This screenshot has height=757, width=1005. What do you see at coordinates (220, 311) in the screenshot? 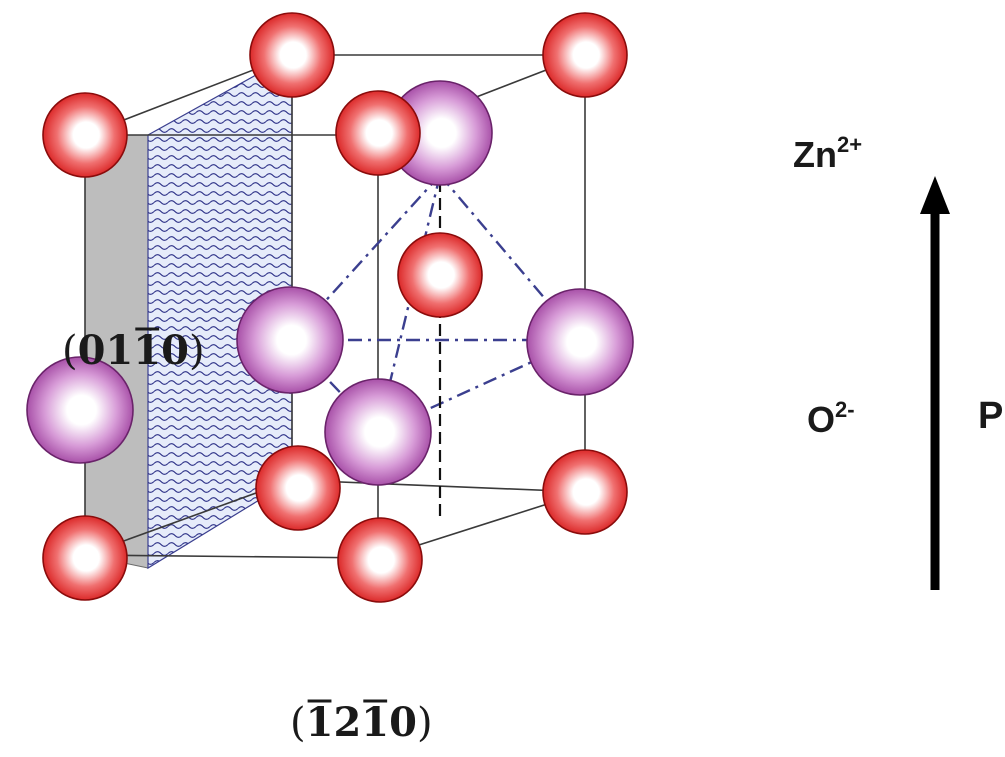
I see `wavy-lattice-plane-pattern` at bounding box center [220, 311].